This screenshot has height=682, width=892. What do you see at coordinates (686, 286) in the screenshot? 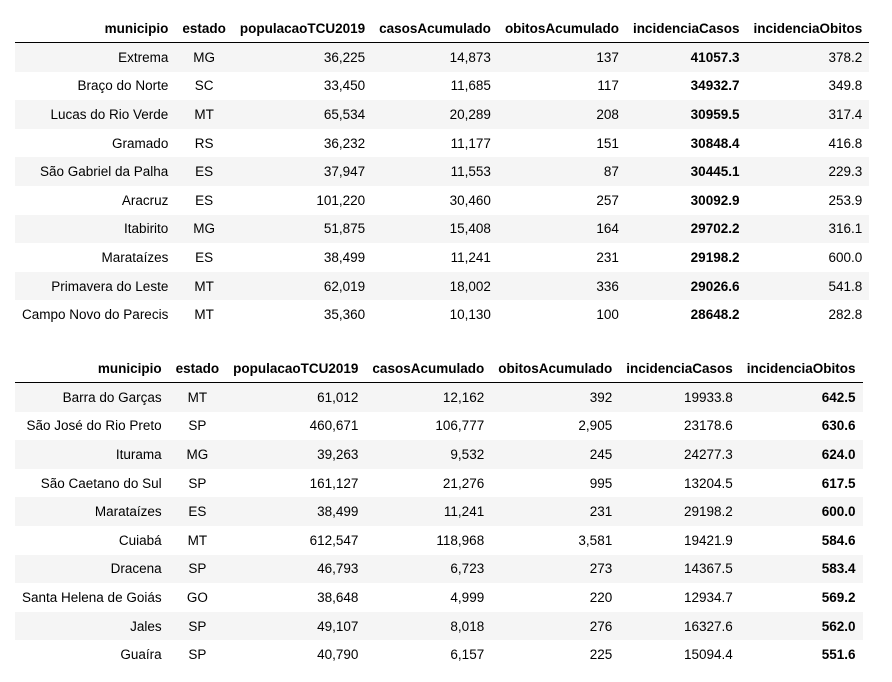
I see `cell-incidenciacasos: 29026.6` at bounding box center [686, 286].